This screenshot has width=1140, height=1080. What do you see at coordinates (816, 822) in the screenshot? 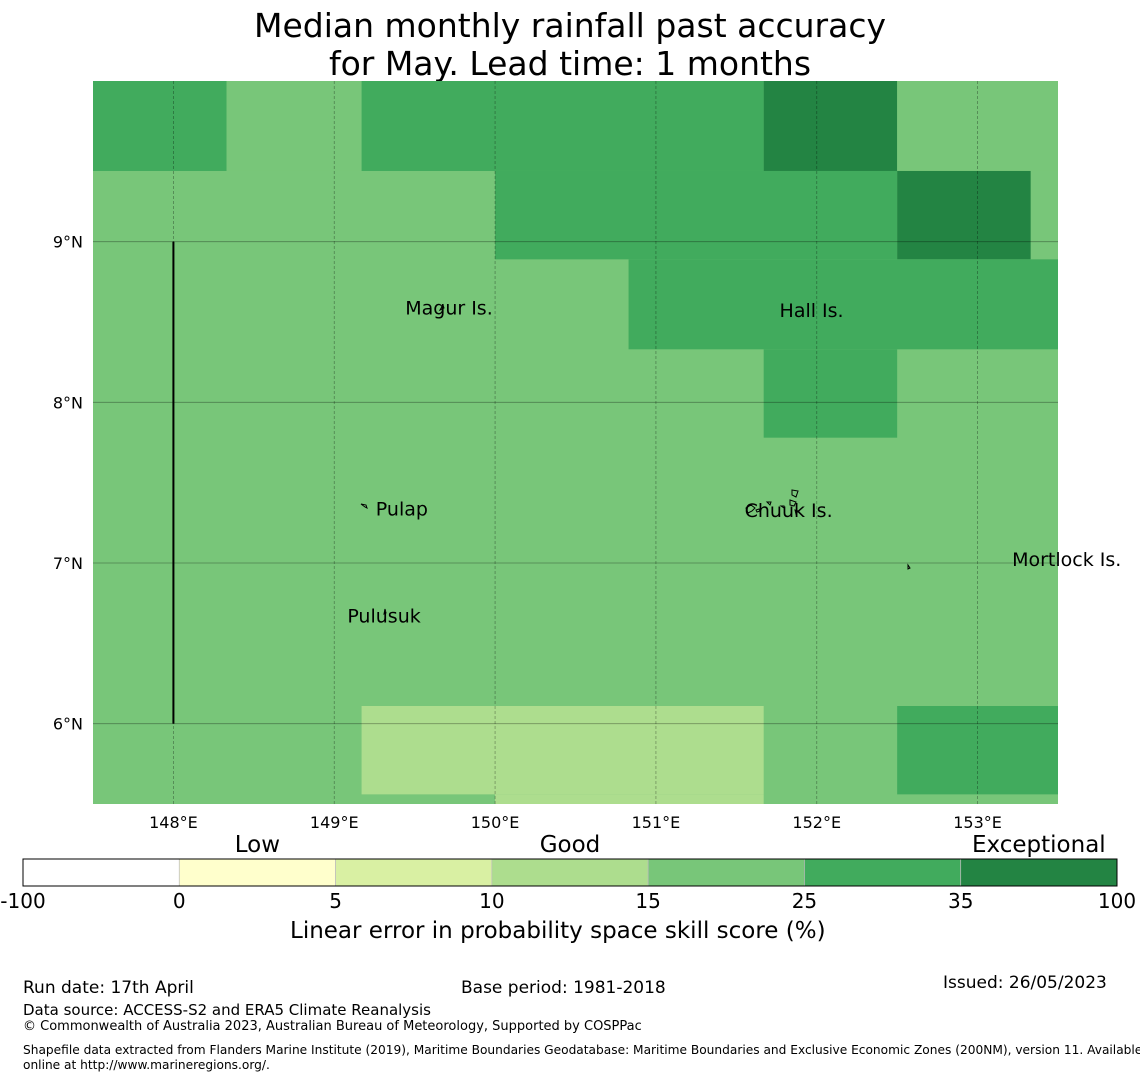
I see `lon-tick-label: 152°E` at bounding box center [816, 822].